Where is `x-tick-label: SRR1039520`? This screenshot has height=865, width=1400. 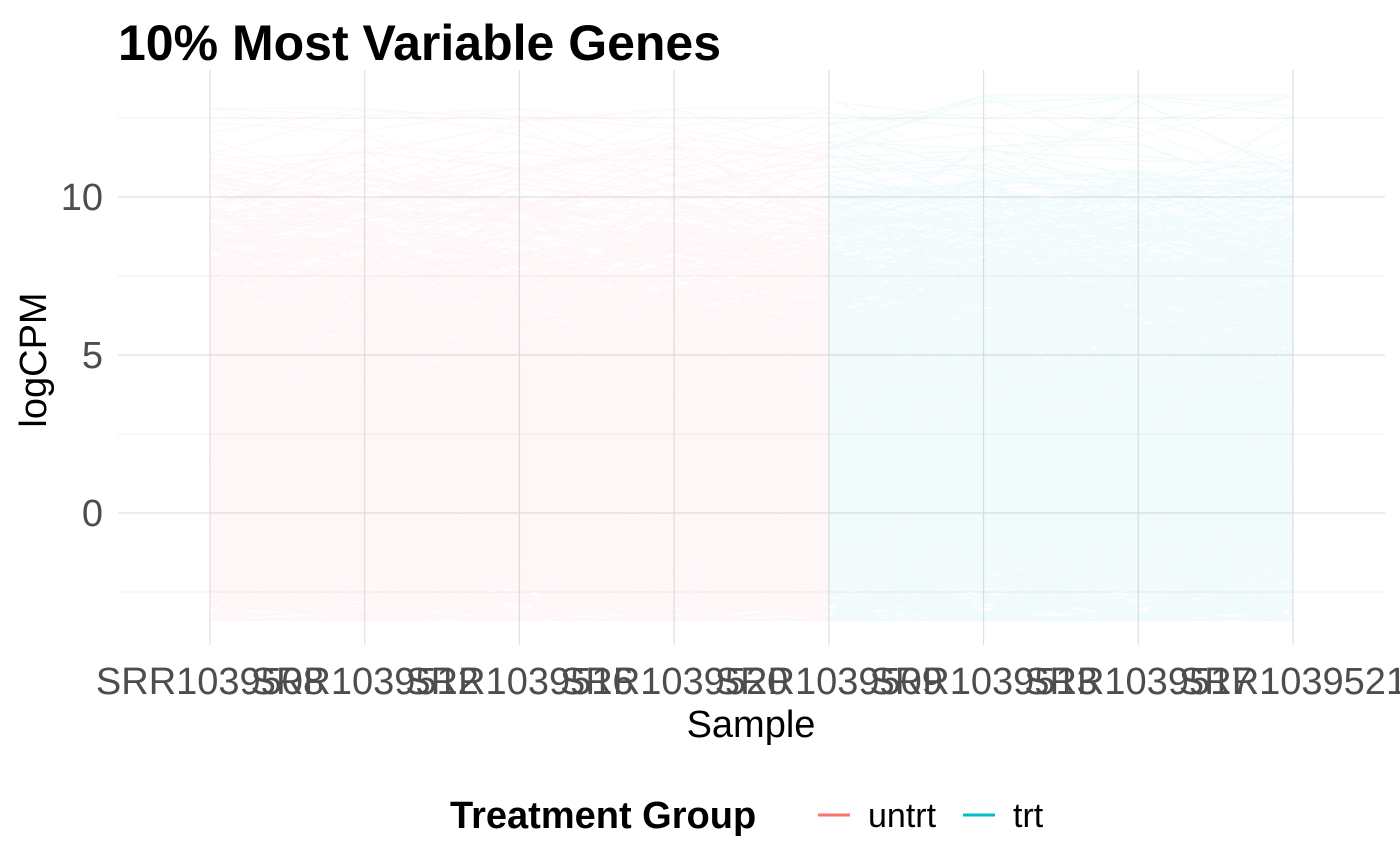
x-tick-label: SRR1039520 is located at coordinates (674, 682).